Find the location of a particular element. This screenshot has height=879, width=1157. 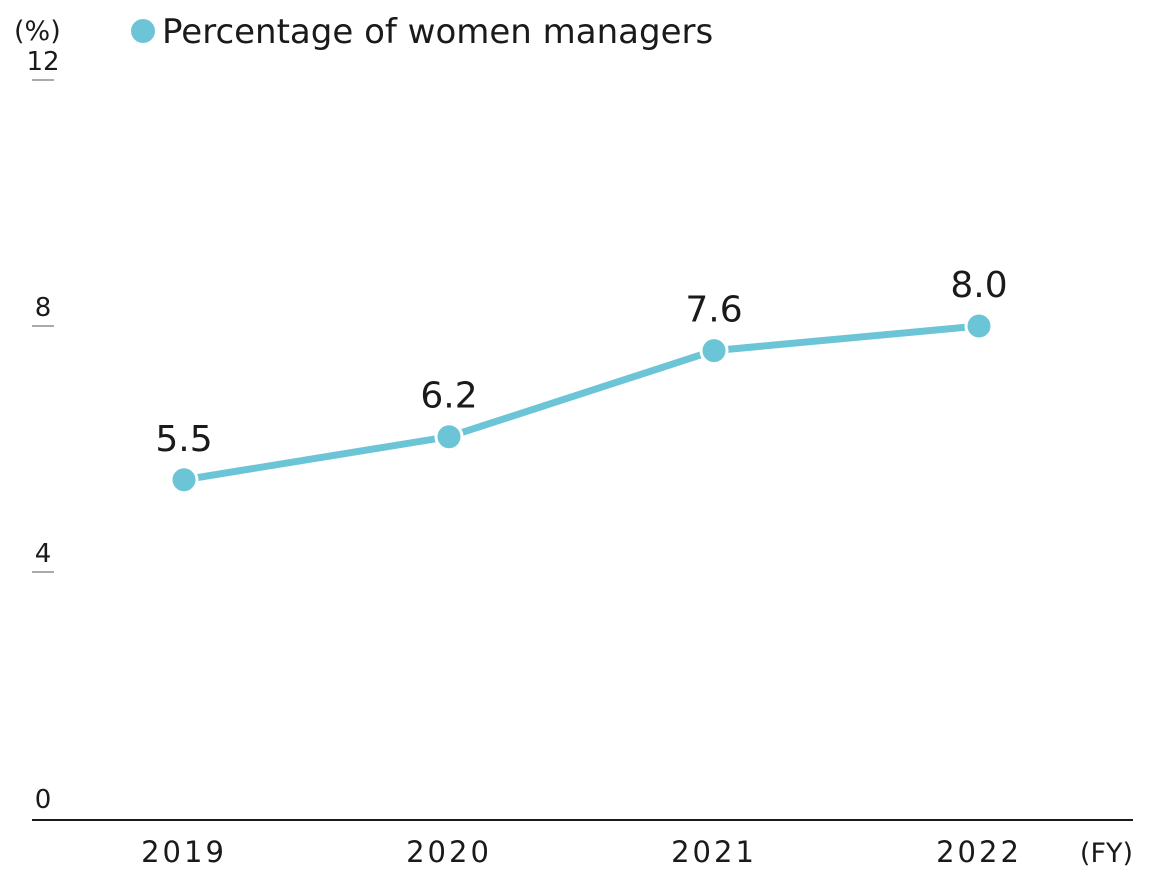

y-axis-unit-label: (%) is located at coordinates (37, 31).